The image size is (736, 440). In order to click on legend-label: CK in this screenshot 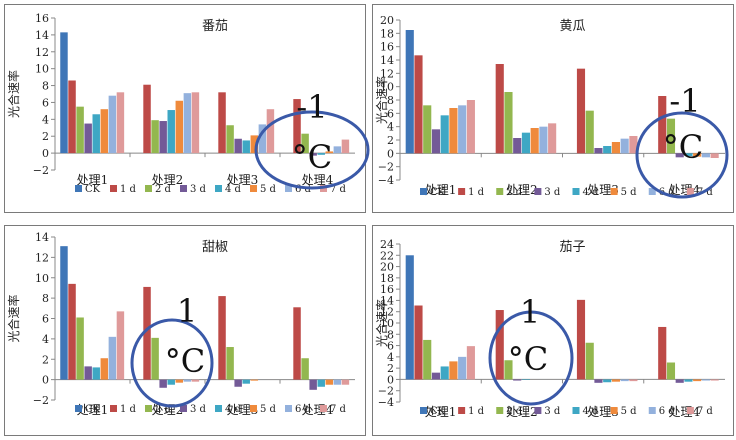, I will do `click(93, 409)`.